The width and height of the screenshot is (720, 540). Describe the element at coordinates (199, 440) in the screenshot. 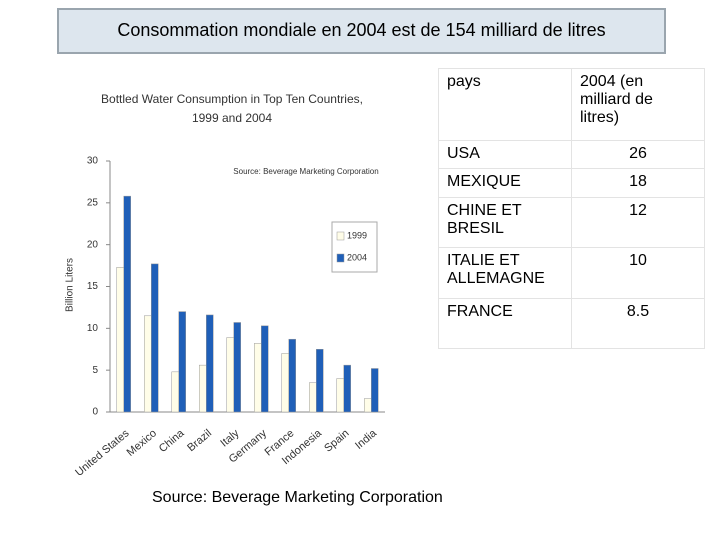

I see `x-tick-label: Brazil` at that location.